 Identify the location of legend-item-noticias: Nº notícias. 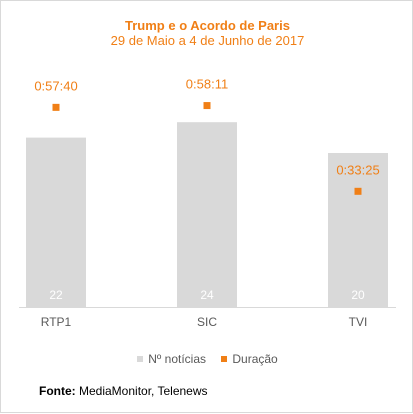
(171, 359).